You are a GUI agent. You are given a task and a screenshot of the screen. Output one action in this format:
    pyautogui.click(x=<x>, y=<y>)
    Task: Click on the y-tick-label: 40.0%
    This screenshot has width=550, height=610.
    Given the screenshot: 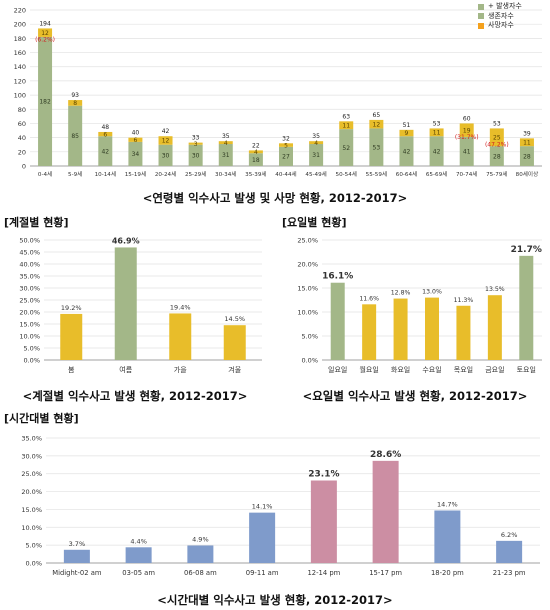 What is the action you would take?
    pyautogui.click(x=29, y=265)
    